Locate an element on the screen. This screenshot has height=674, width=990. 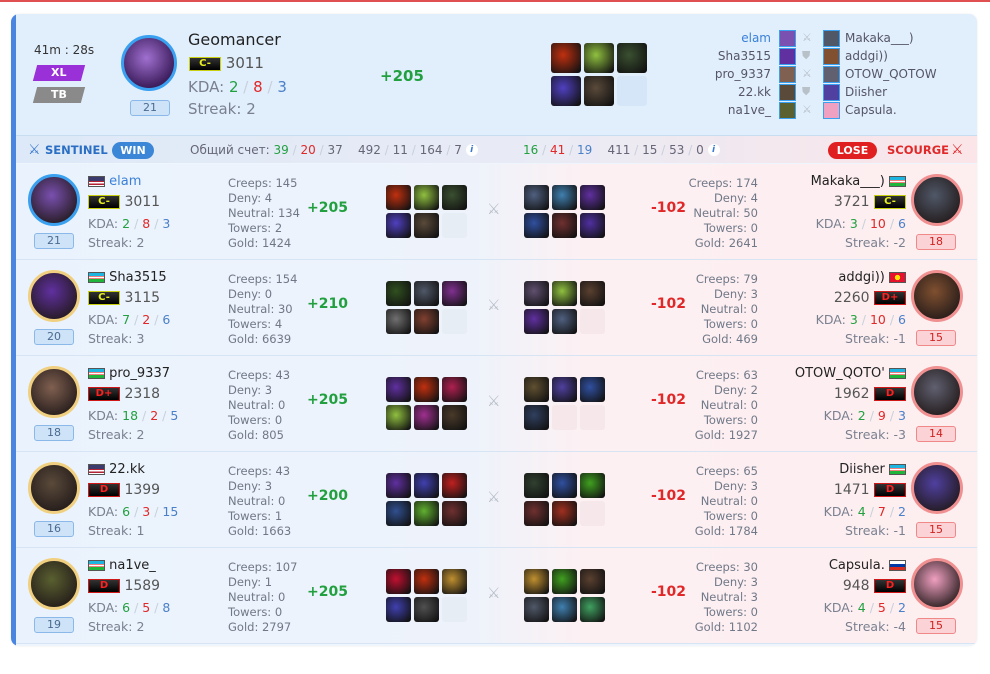
left-player-name: elam is located at coordinates (114, 181).